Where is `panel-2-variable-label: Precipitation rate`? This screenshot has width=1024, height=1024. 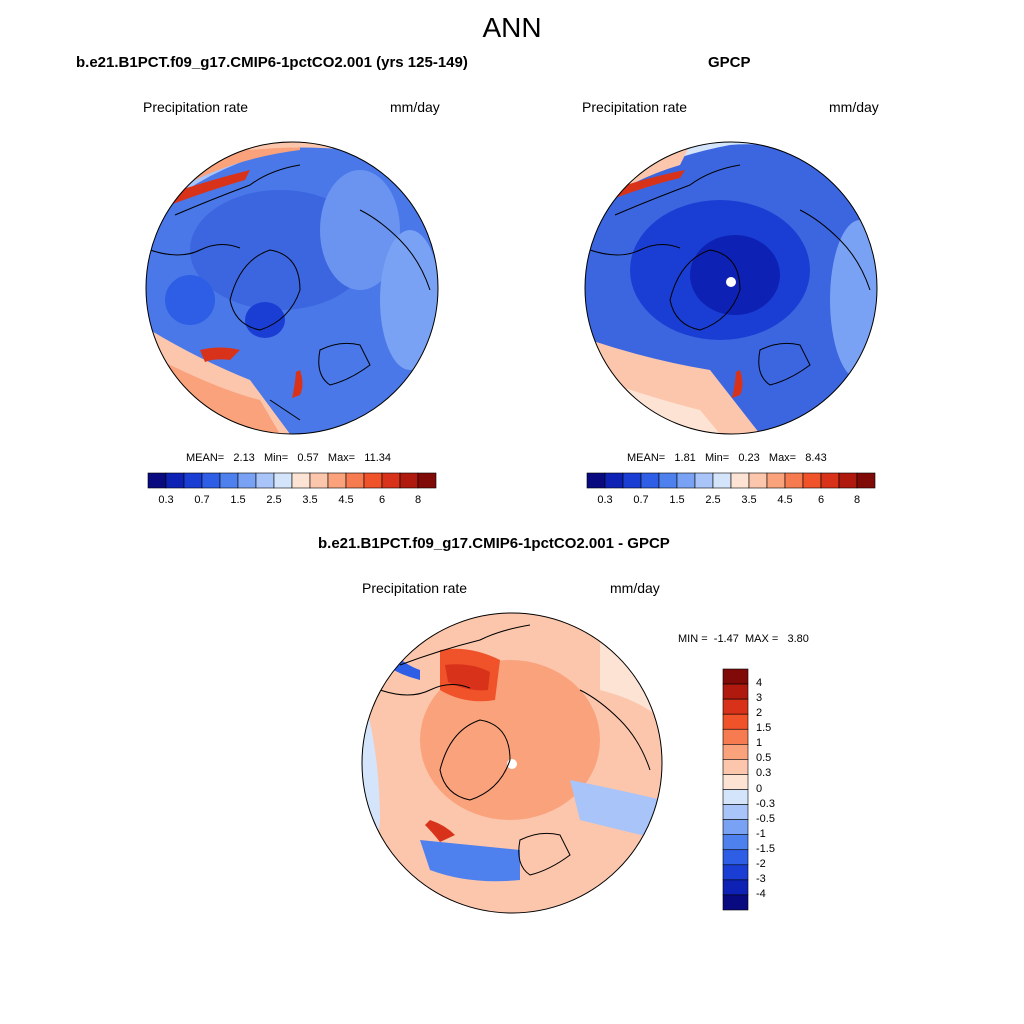
panel-2-variable-label: Precipitation rate is located at coordinates (635, 107).